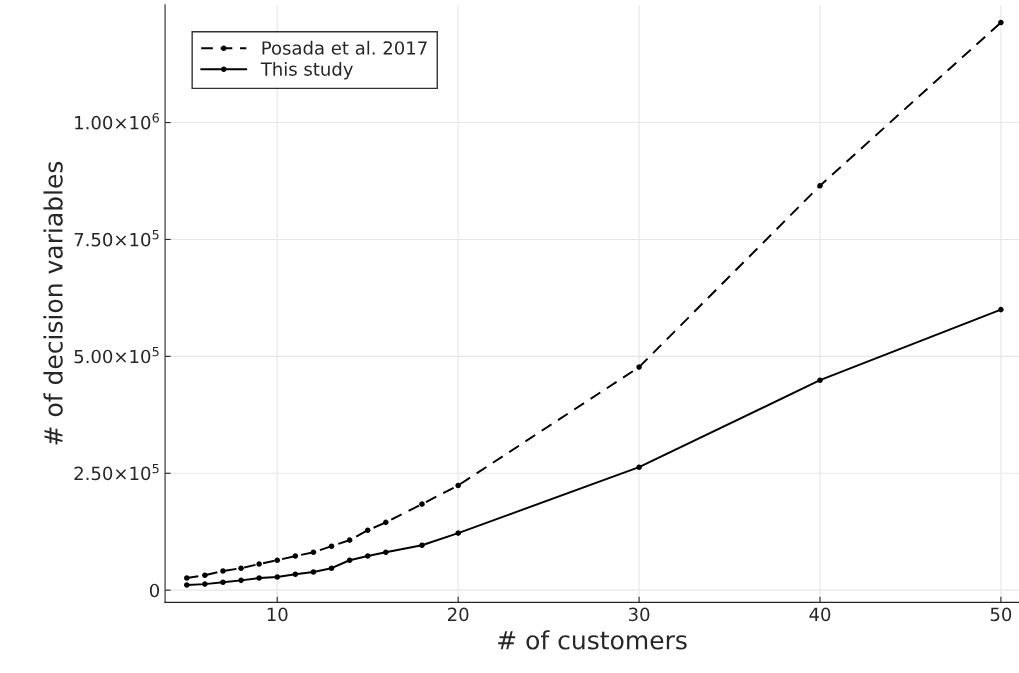 The image size is (1019, 673). I want to click on y-tick-label: 5.00×10$^{5}$, so click(116, 355).